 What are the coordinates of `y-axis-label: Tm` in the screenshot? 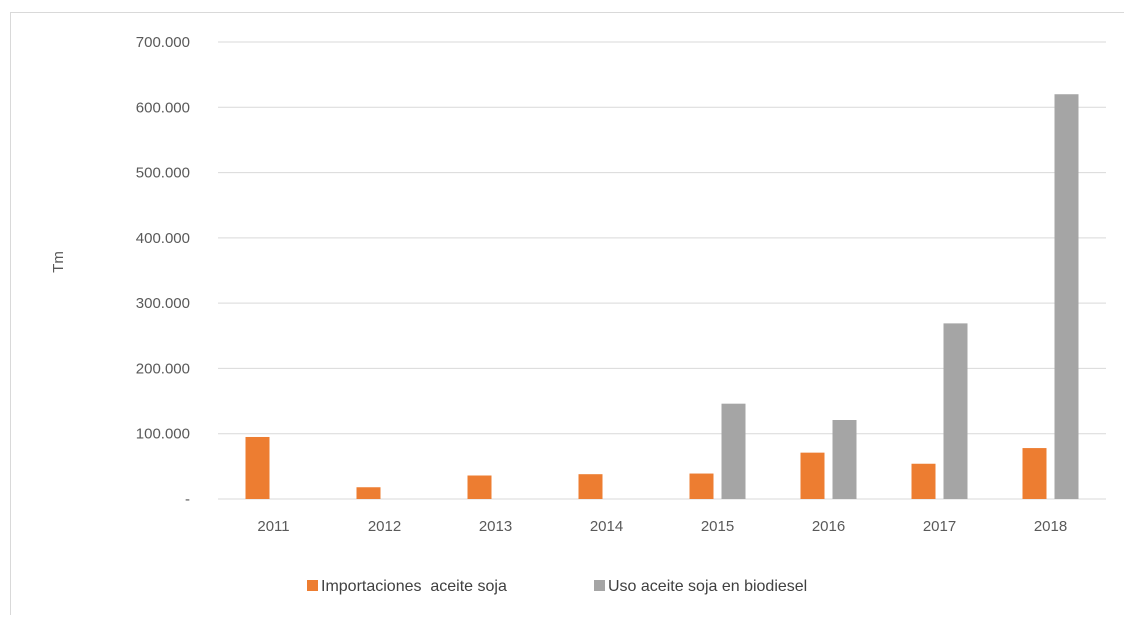 It's located at (58, 262).